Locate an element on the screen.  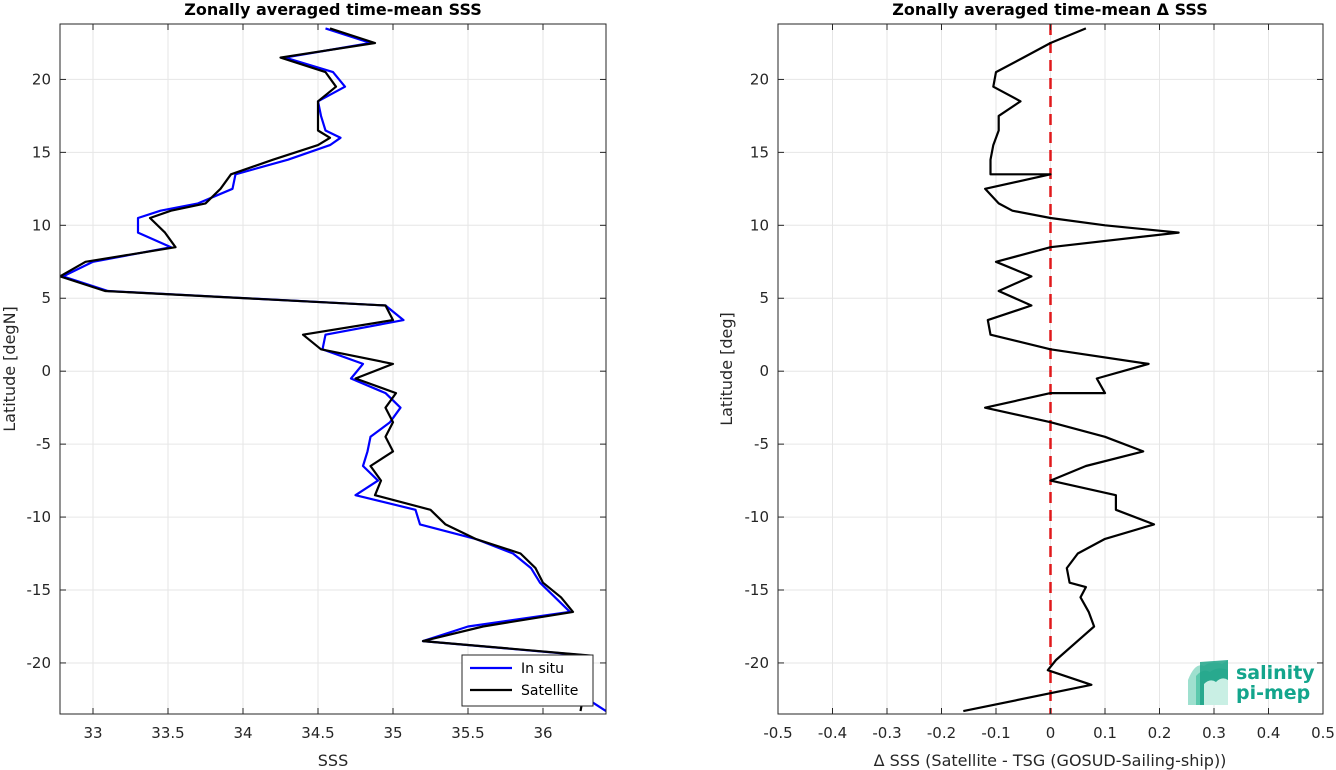
x-tick-label: 34.5 is located at coordinates (317, 733).